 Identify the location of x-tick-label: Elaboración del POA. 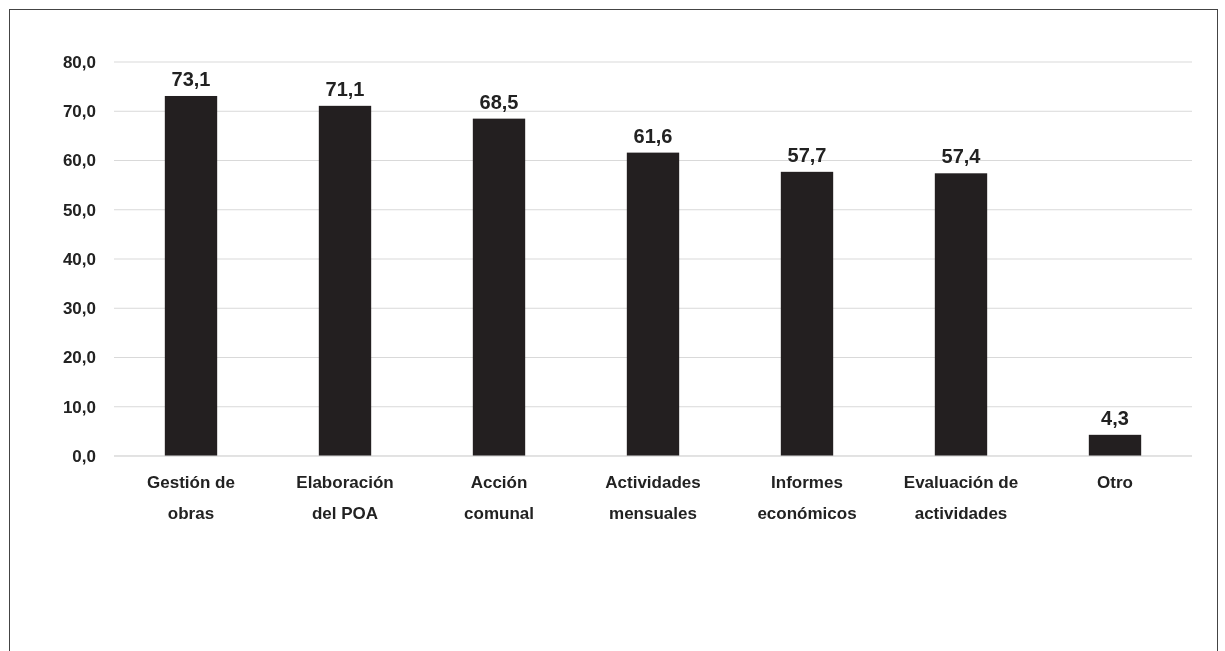
(345, 498).